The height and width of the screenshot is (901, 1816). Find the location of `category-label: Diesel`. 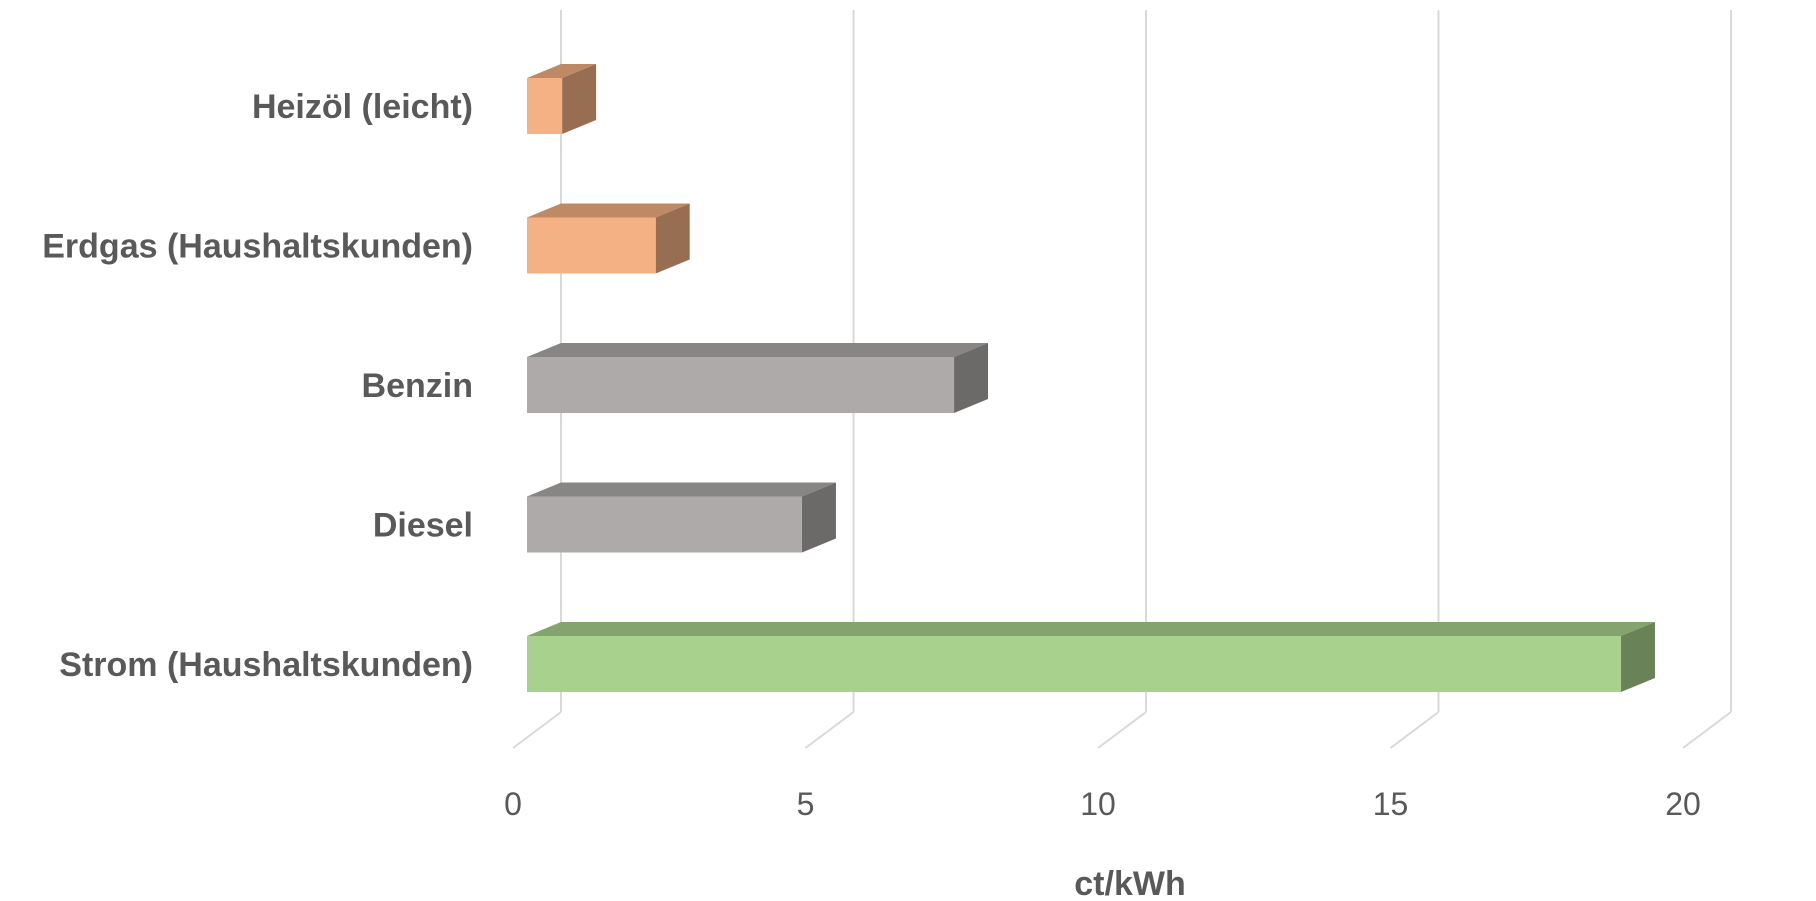

category-label: Diesel is located at coordinates (423, 526).